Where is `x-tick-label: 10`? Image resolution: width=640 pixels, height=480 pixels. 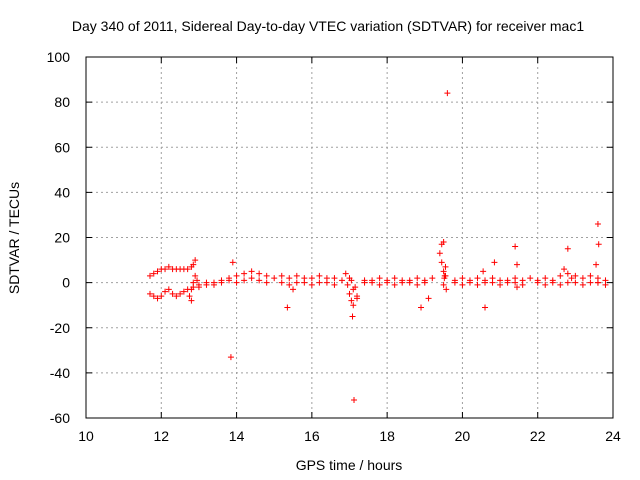
x-tick-label: 10 is located at coordinates (86, 436).